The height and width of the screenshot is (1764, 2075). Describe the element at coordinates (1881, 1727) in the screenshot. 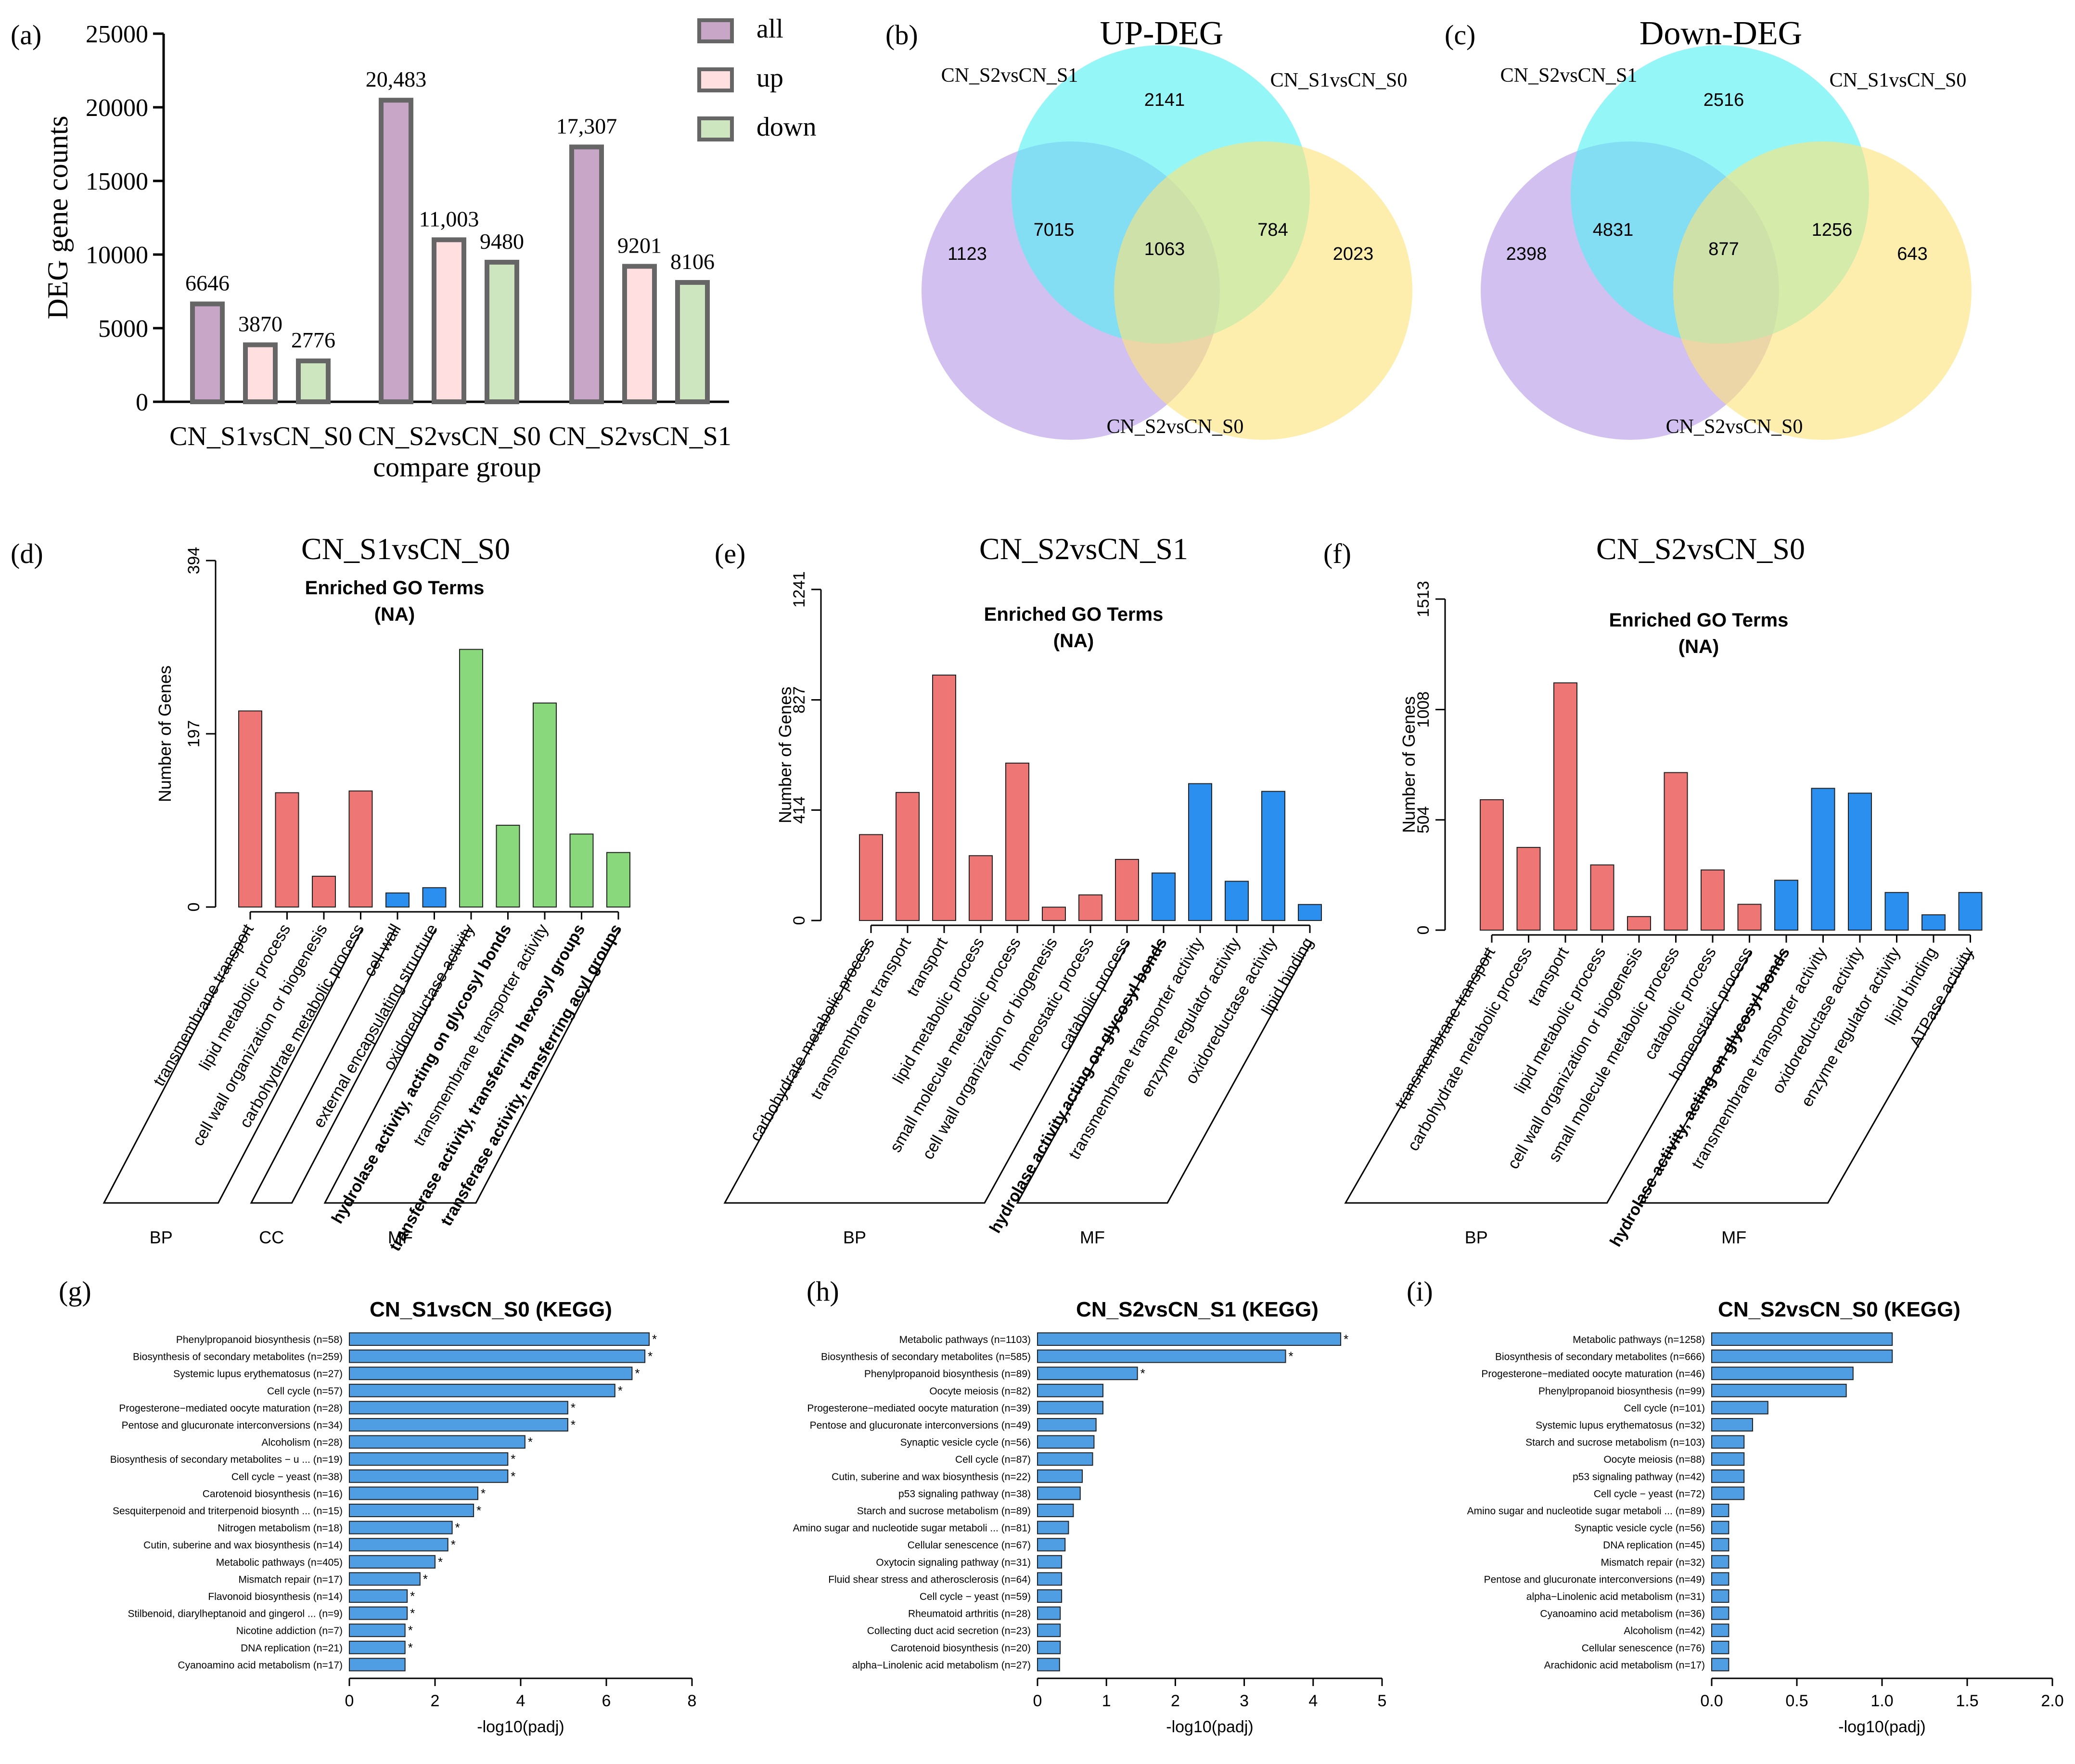

I see `x-axis-title-i: -log10(padj)` at that location.